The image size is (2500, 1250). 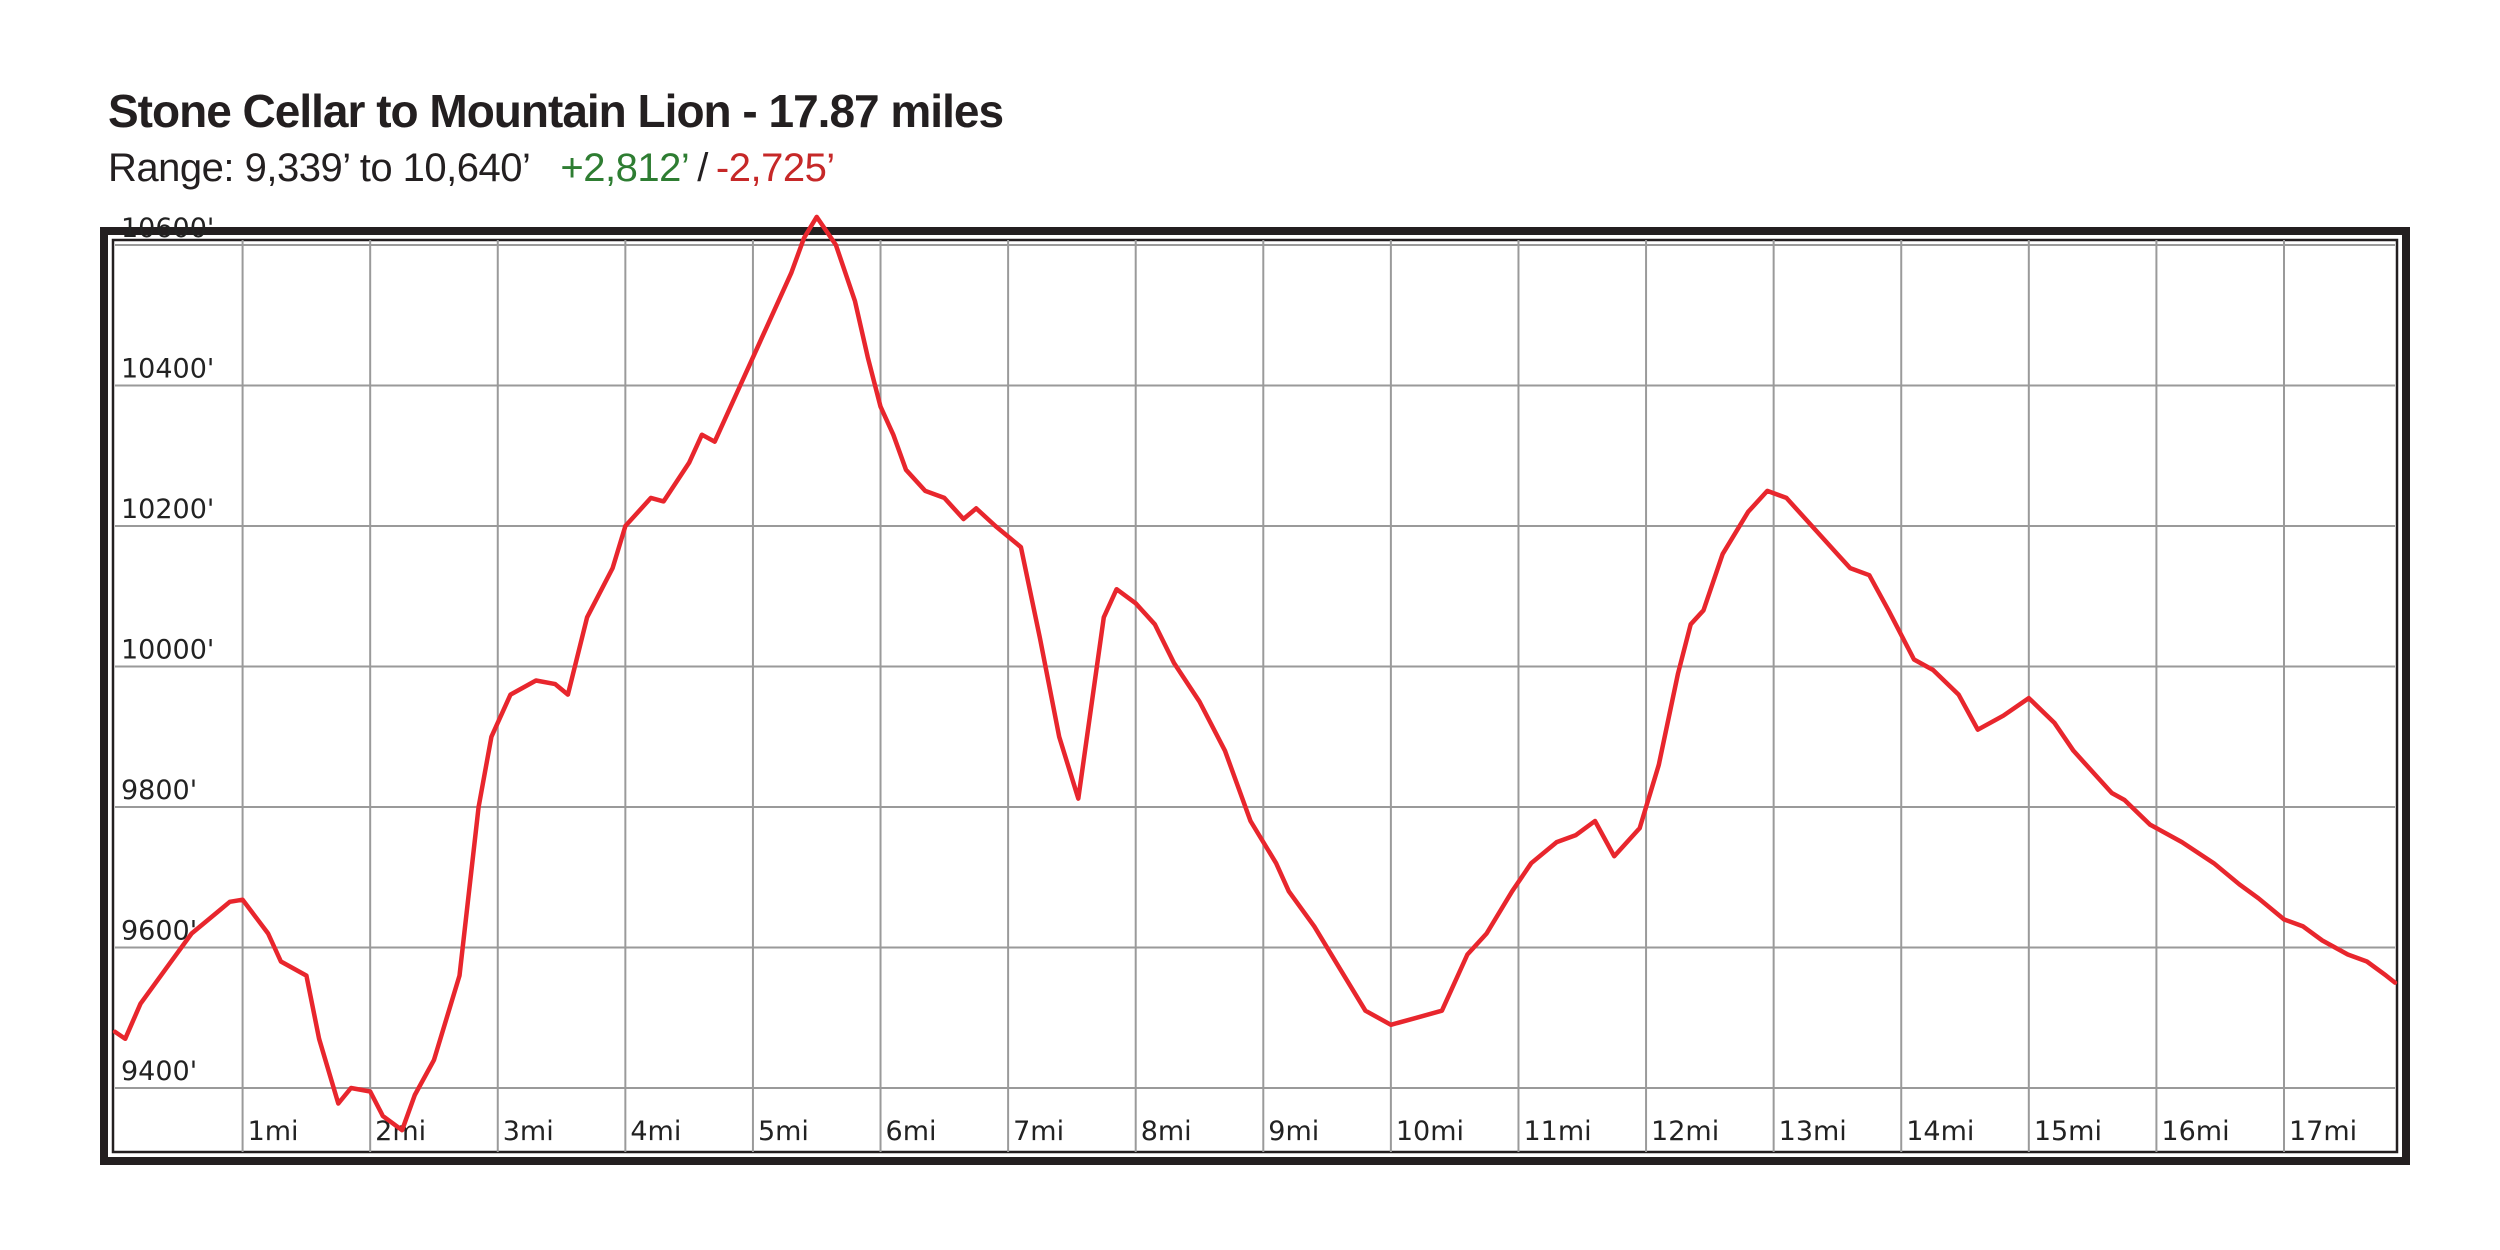 What do you see at coordinates (167, 228) in the screenshot?
I see `y-tick-label: 10600'` at bounding box center [167, 228].